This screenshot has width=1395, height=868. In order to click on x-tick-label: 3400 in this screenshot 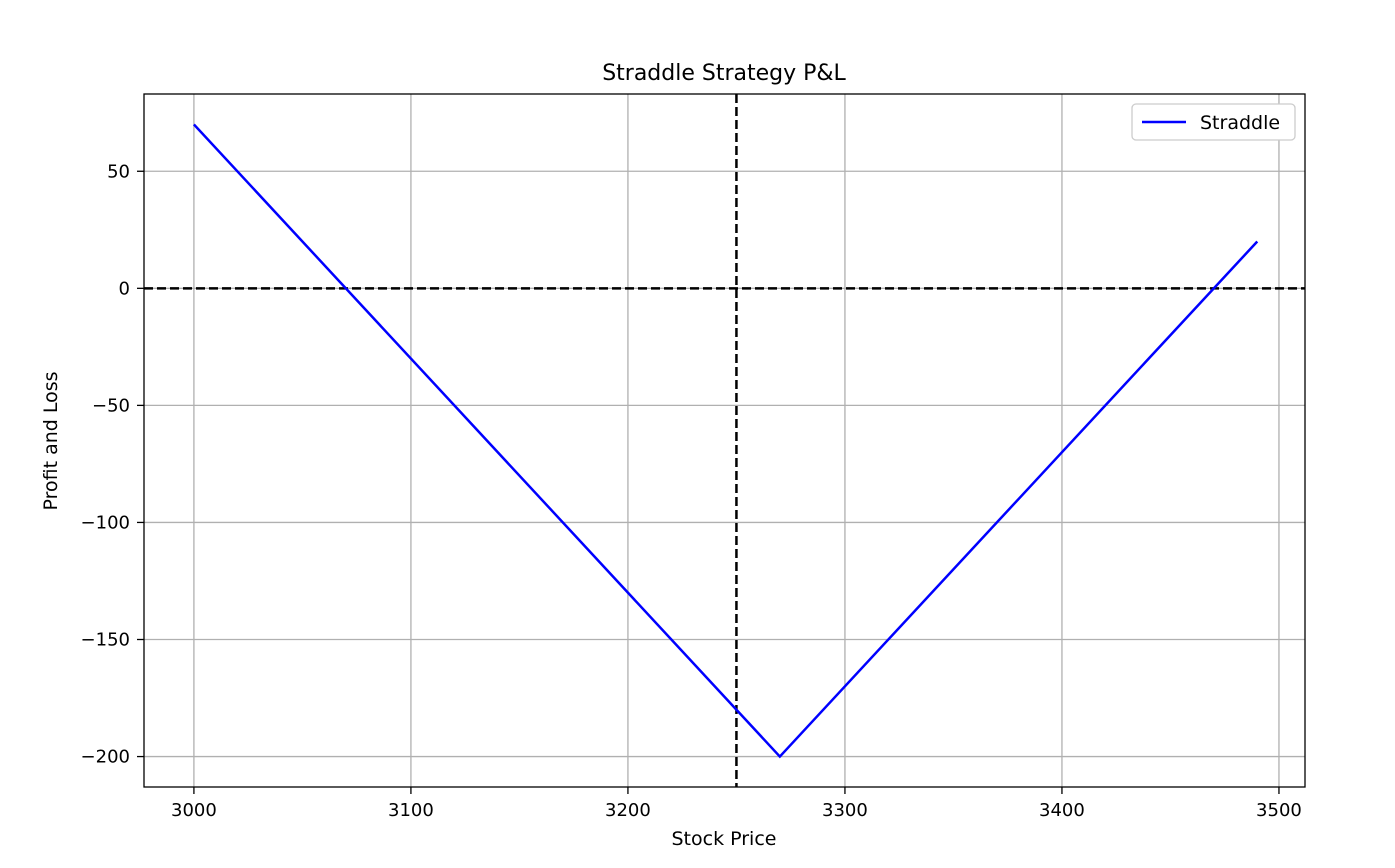, I will do `click(1062, 810)`.